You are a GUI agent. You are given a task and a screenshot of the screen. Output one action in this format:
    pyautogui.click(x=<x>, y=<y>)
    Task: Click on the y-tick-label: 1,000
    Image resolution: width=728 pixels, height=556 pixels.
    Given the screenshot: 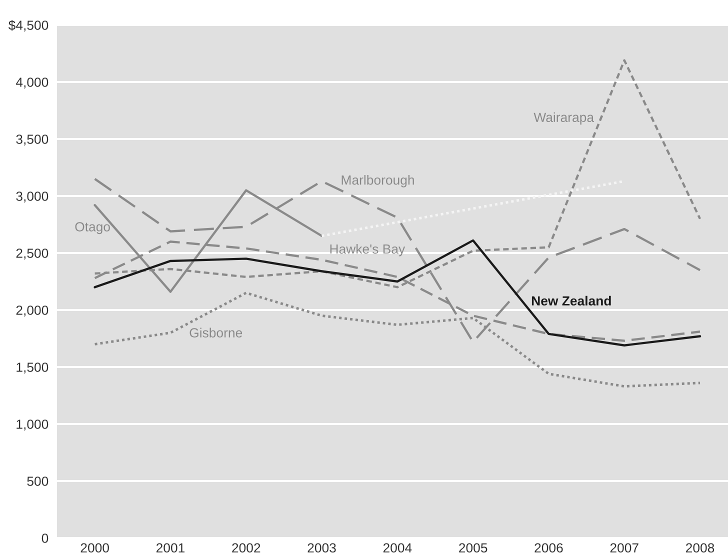 What is the action you would take?
    pyautogui.click(x=32, y=425)
    